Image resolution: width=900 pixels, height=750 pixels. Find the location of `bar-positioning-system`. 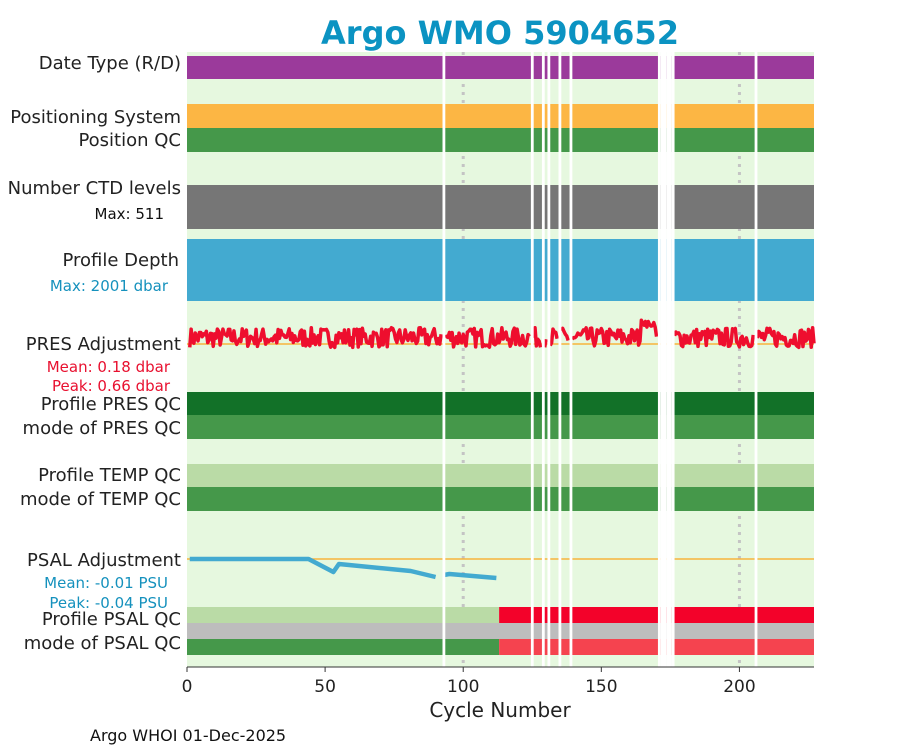

bar-positioning-system is located at coordinates (500, 116).